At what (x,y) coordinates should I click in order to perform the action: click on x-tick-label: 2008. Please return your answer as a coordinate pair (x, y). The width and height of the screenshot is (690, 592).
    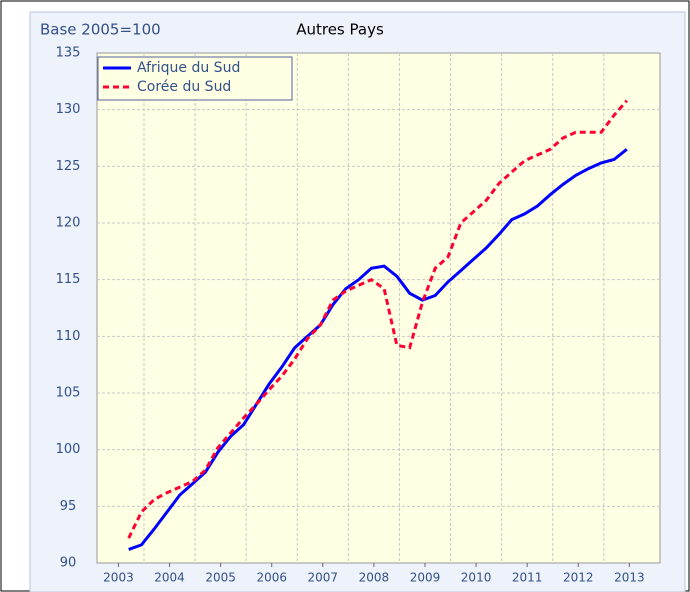
    Looking at the image, I should click on (374, 578).